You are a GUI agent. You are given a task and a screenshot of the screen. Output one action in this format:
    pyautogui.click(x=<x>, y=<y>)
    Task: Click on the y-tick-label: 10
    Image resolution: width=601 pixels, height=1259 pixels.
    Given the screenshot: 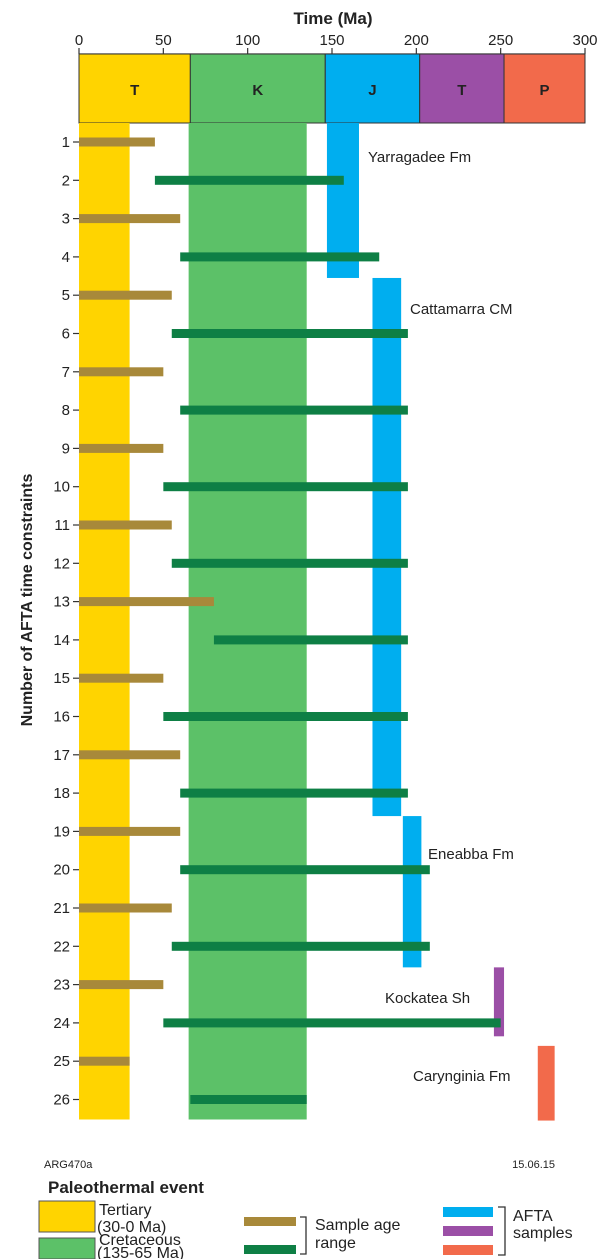 What is the action you would take?
    pyautogui.click(x=61, y=487)
    